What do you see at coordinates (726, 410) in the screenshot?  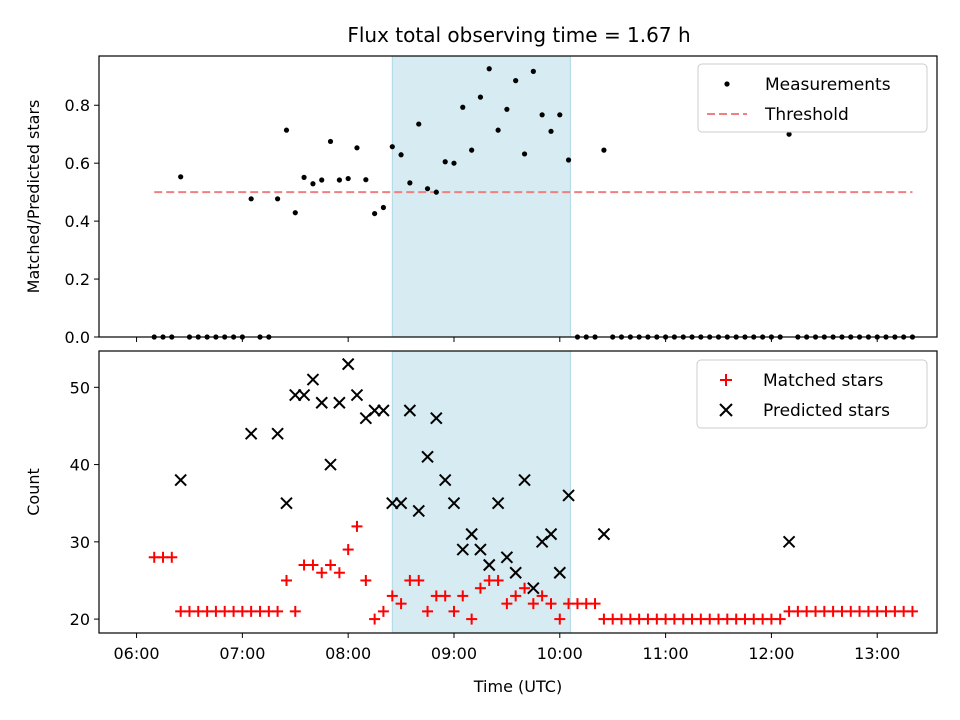 I see `legend-predicted-marker` at bounding box center [726, 410].